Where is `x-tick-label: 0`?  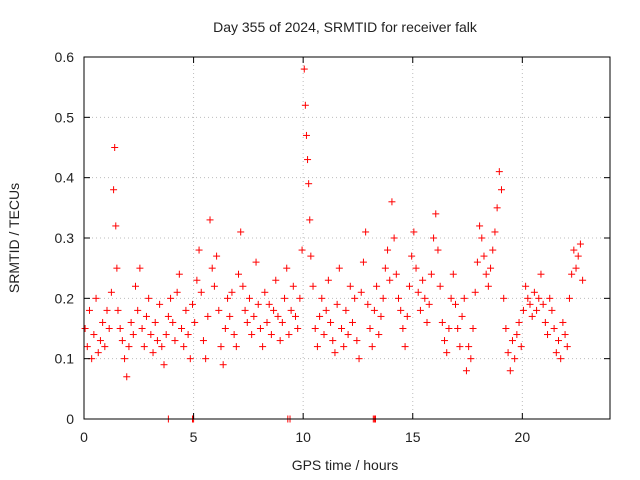 x-tick-label: 0 is located at coordinates (84, 437).